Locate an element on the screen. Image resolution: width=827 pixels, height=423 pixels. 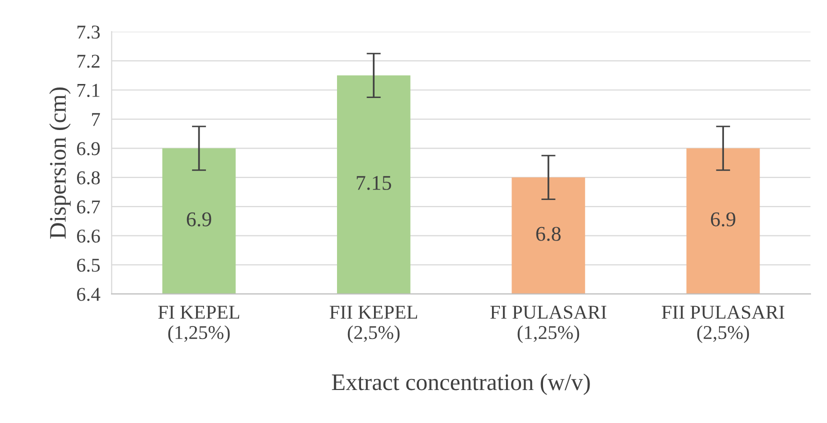
y-tick-label: 7.3 is located at coordinates (89, 32).